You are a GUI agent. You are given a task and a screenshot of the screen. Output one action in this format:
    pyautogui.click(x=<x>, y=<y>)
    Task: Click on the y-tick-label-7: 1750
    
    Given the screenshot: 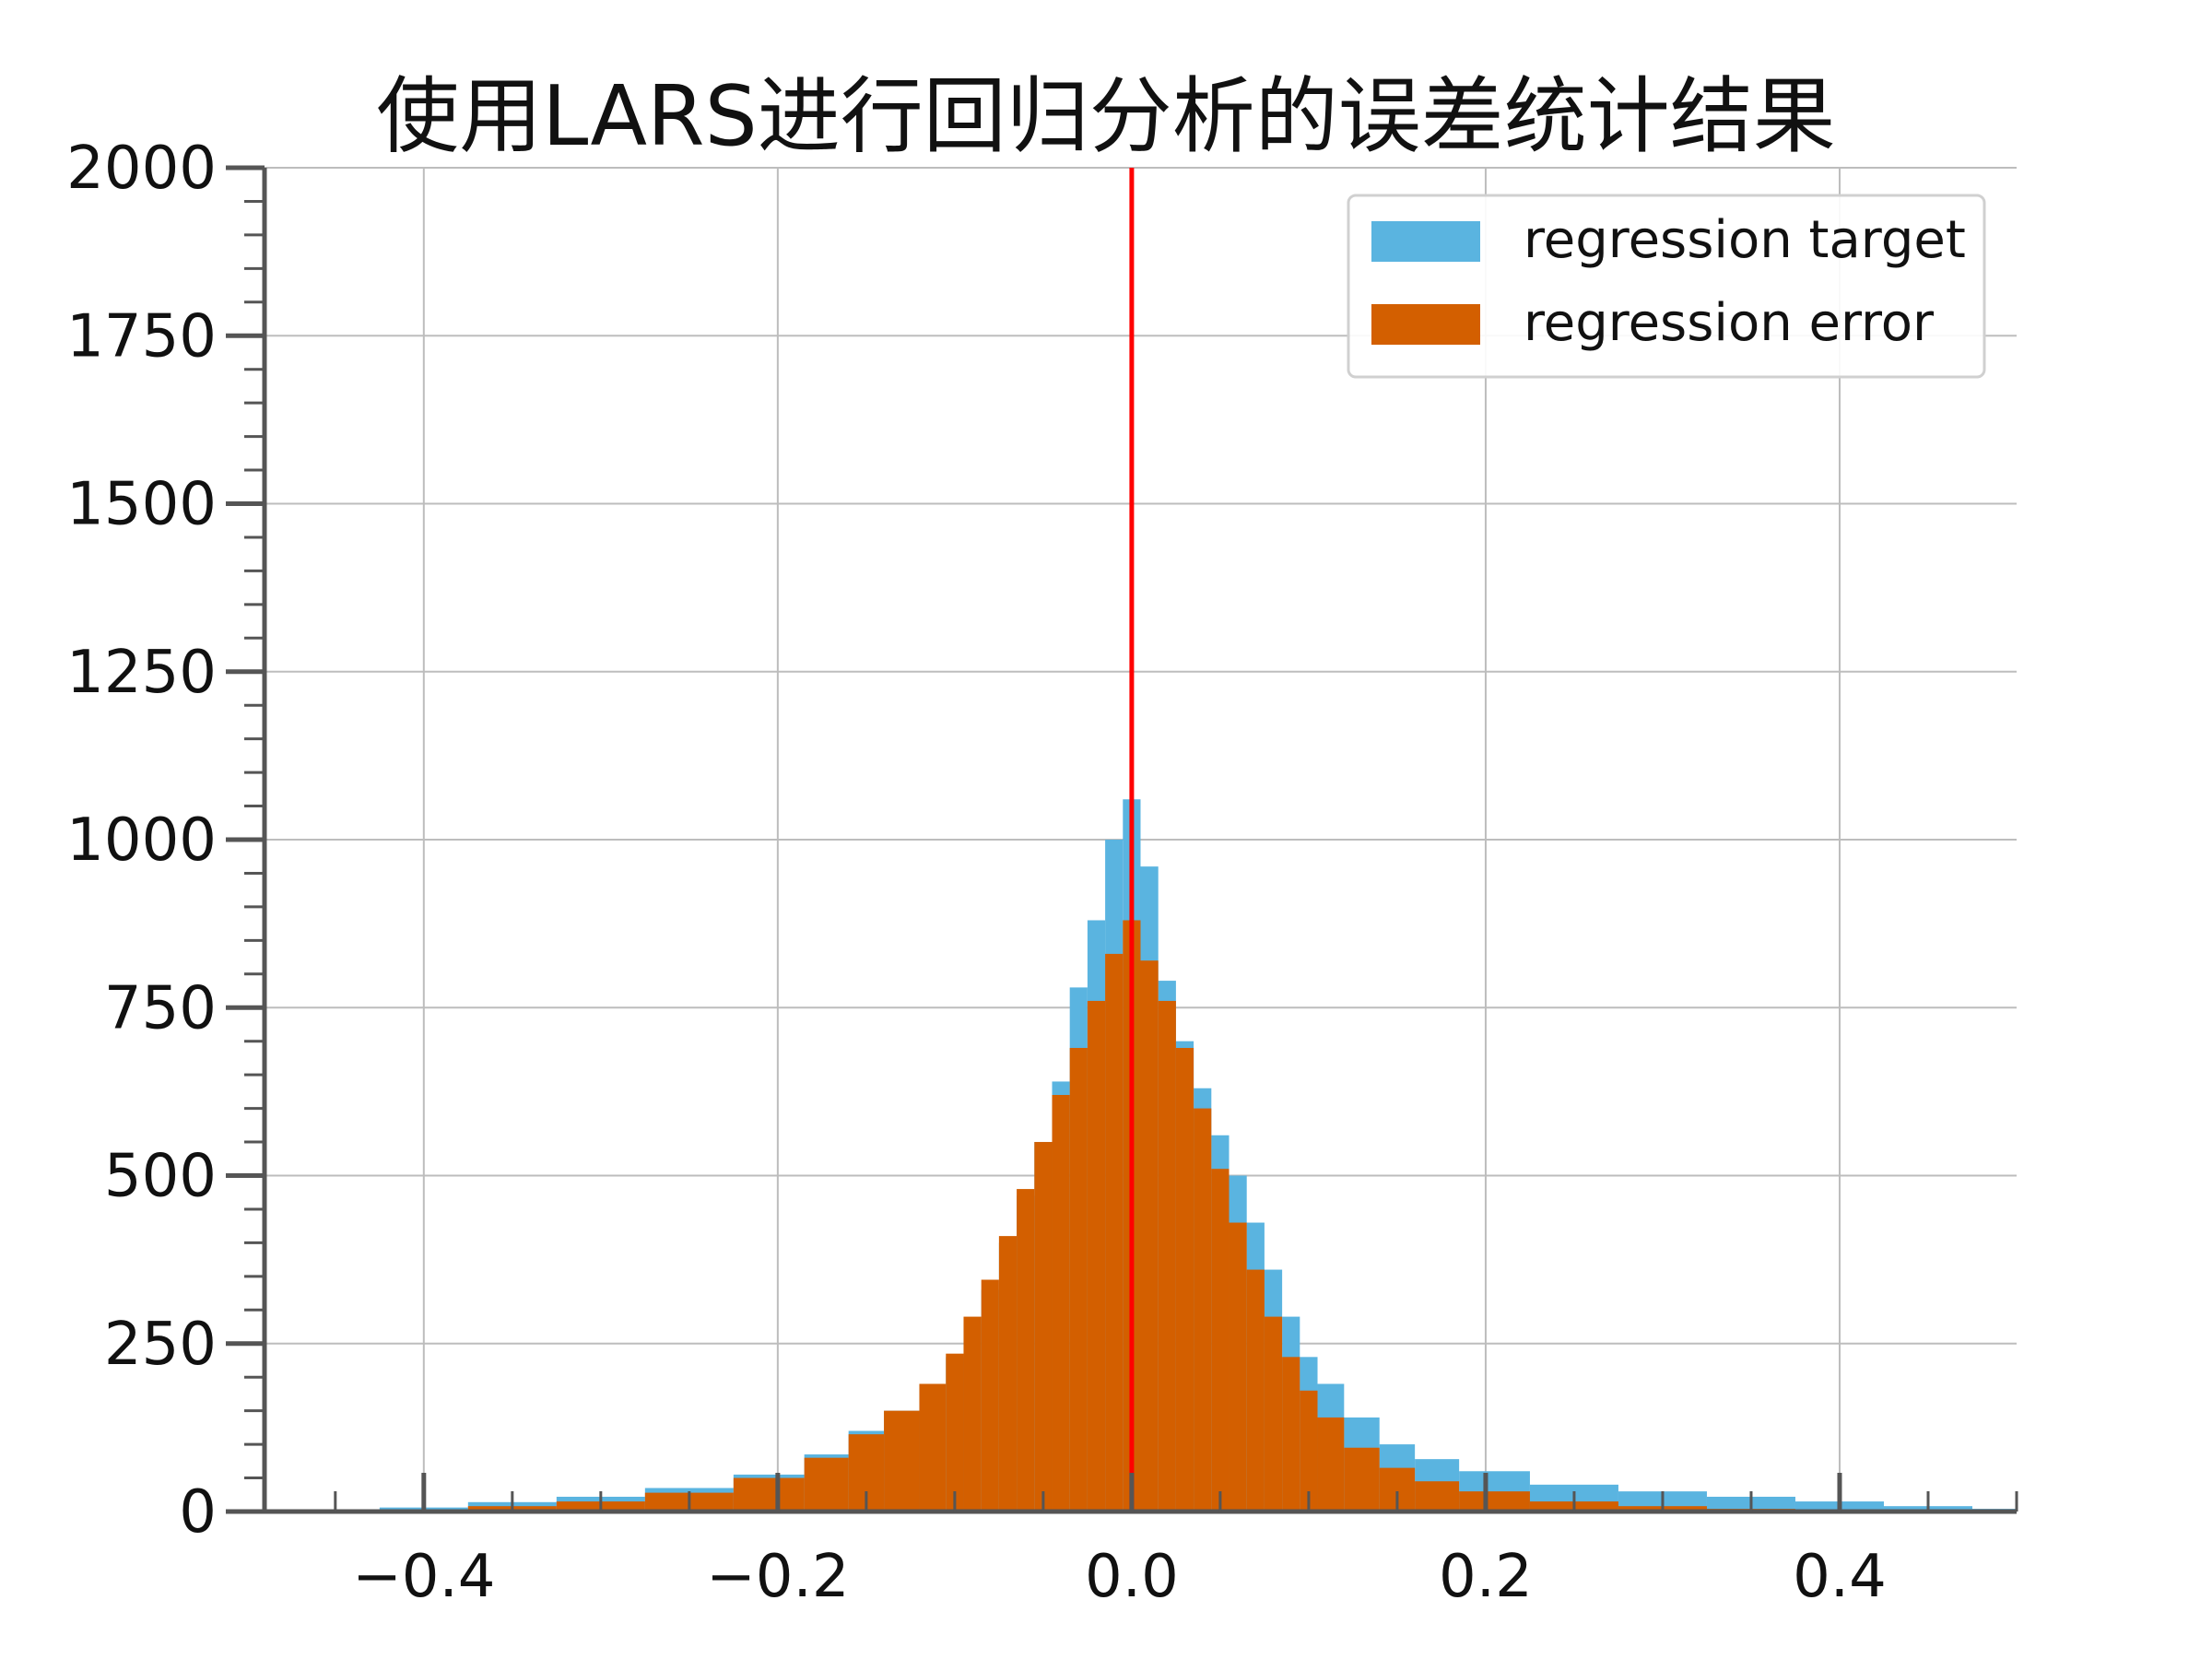 What is the action you would take?
    pyautogui.click(x=141, y=336)
    